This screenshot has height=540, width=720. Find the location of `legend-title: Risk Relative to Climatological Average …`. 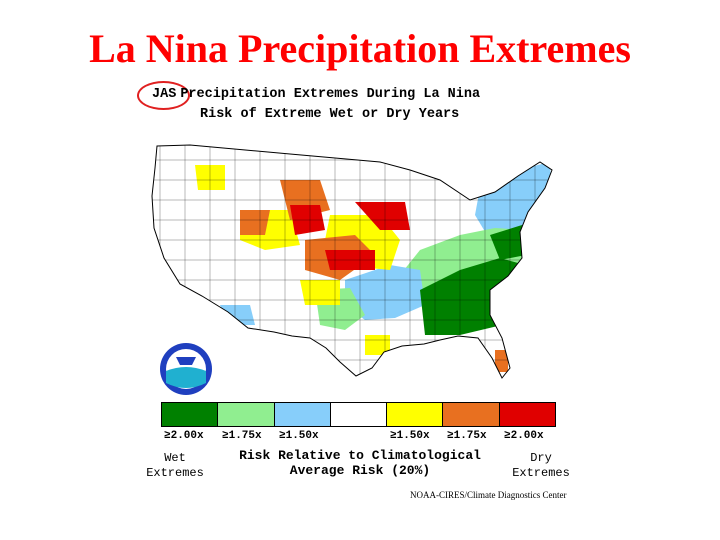

legend-title: Risk Relative to Climatological Average … is located at coordinates (360, 463).